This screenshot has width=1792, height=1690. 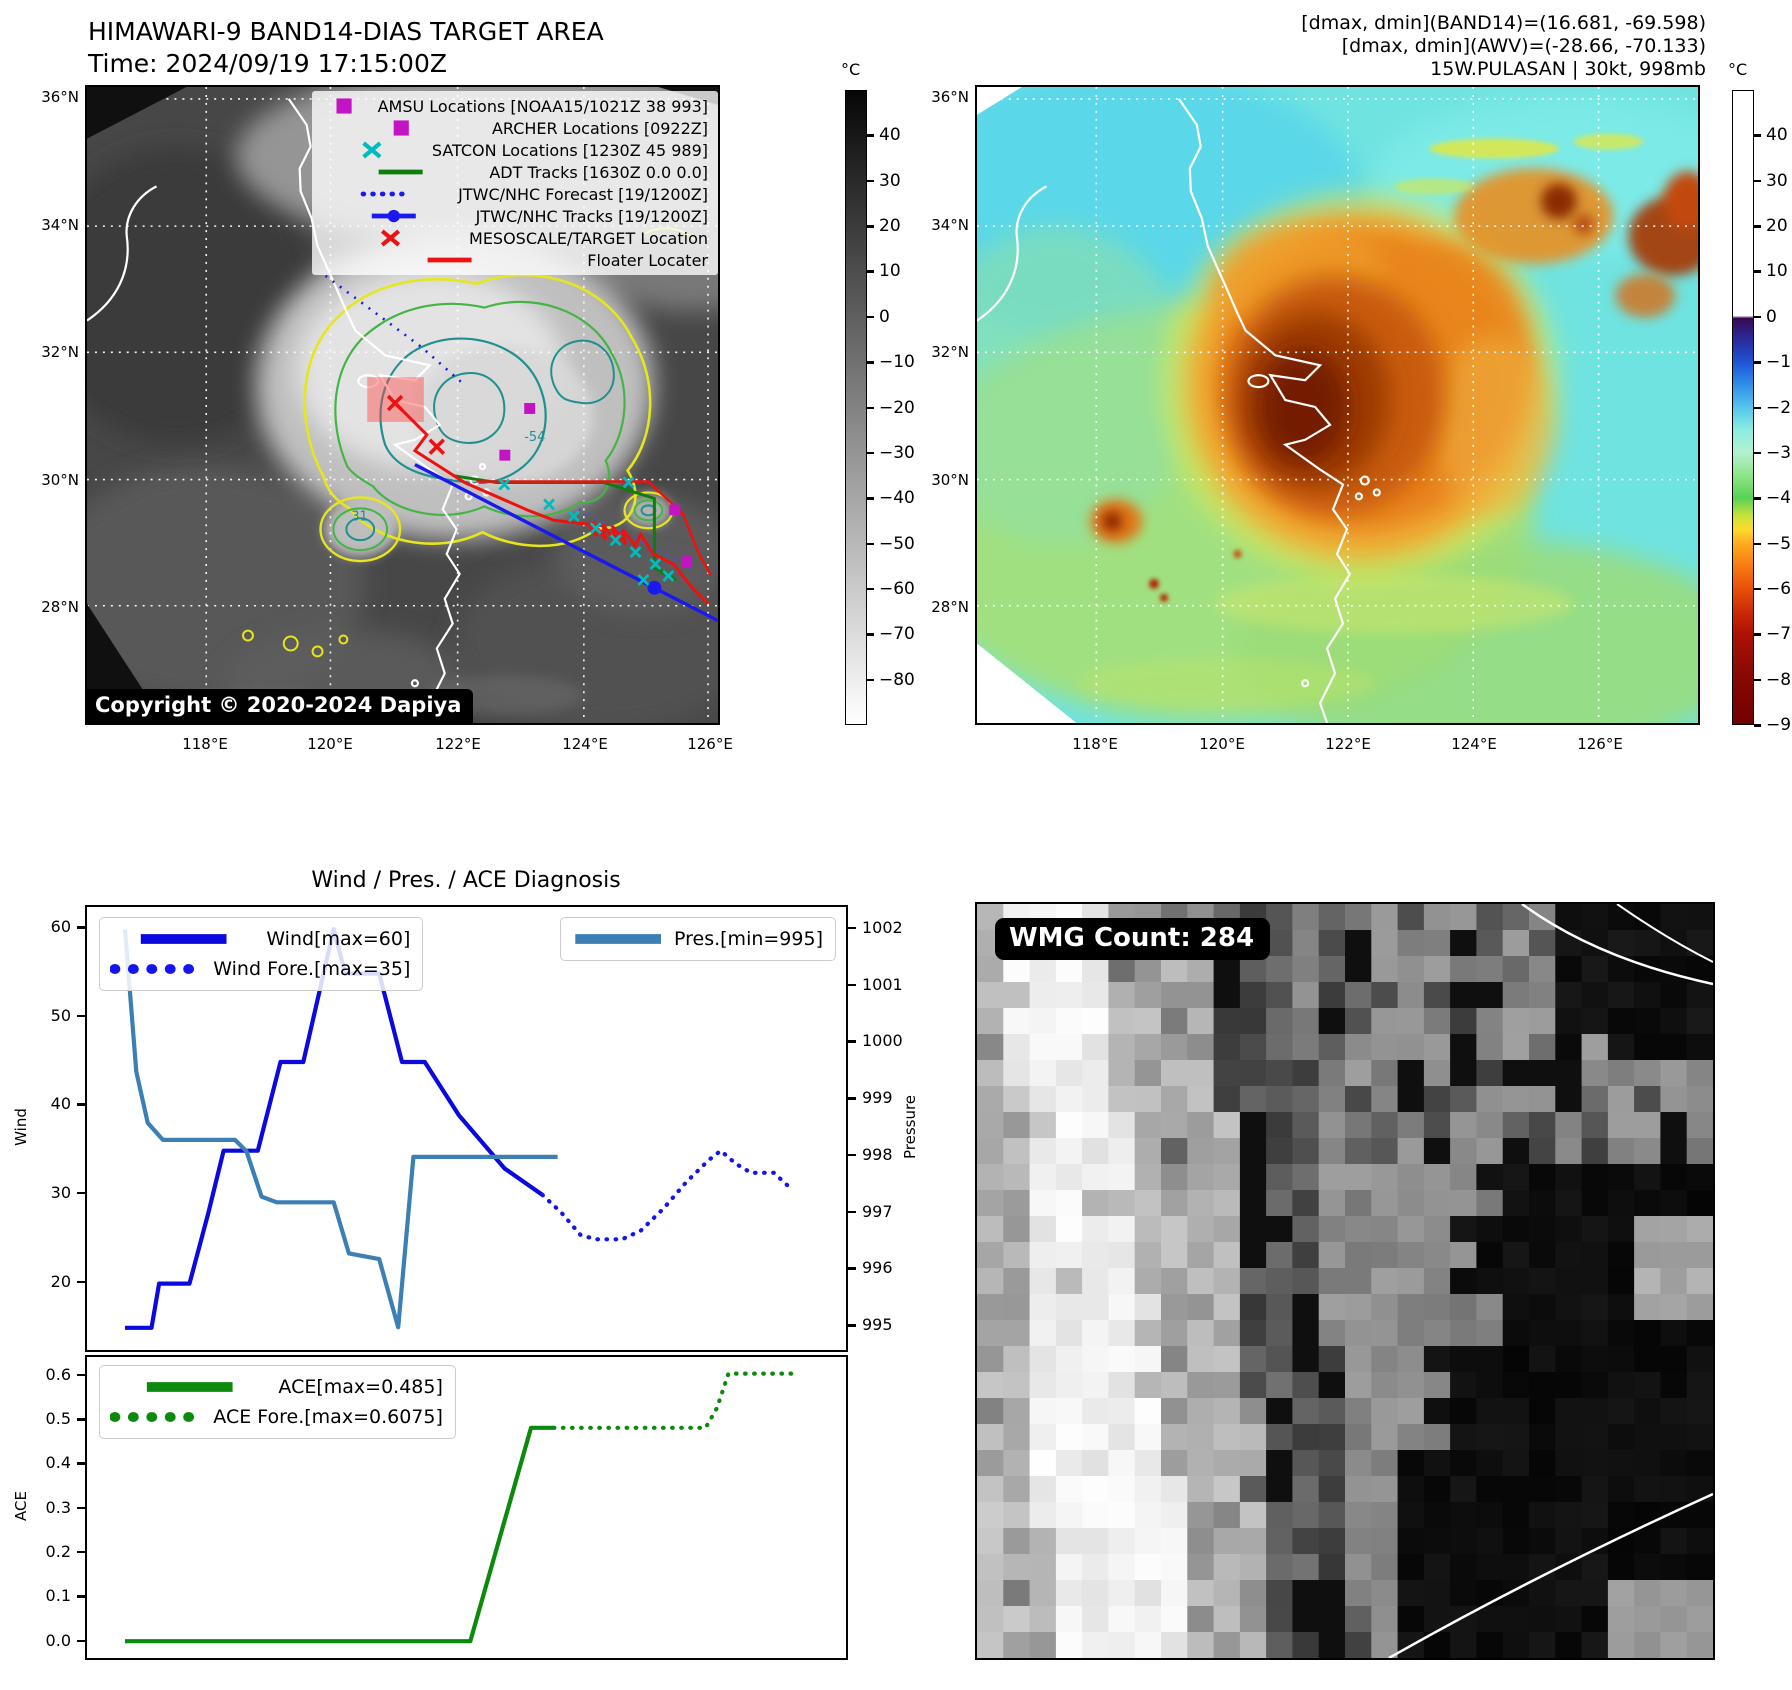 I want to click on map1-lat-label: 30°N, so click(x=60, y=480).